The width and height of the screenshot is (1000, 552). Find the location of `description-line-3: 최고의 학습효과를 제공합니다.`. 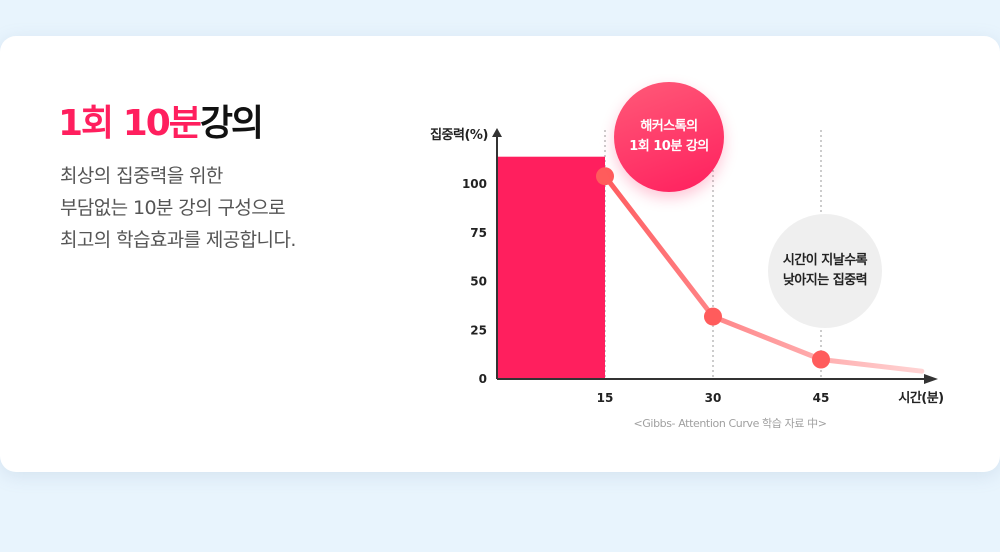

description-line-3: 최고의 학습효과를 제공합니다. is located at coordinates (178, 240).